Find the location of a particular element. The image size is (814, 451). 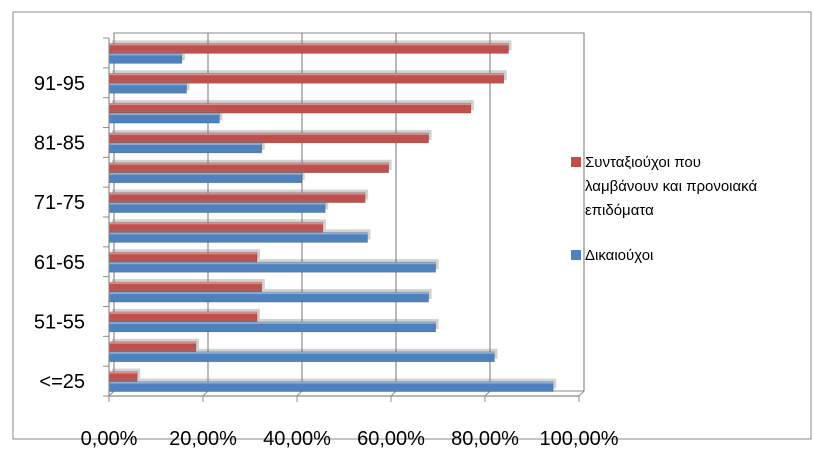

bar-blue-1-highlight is located at coordinates (302, 352).